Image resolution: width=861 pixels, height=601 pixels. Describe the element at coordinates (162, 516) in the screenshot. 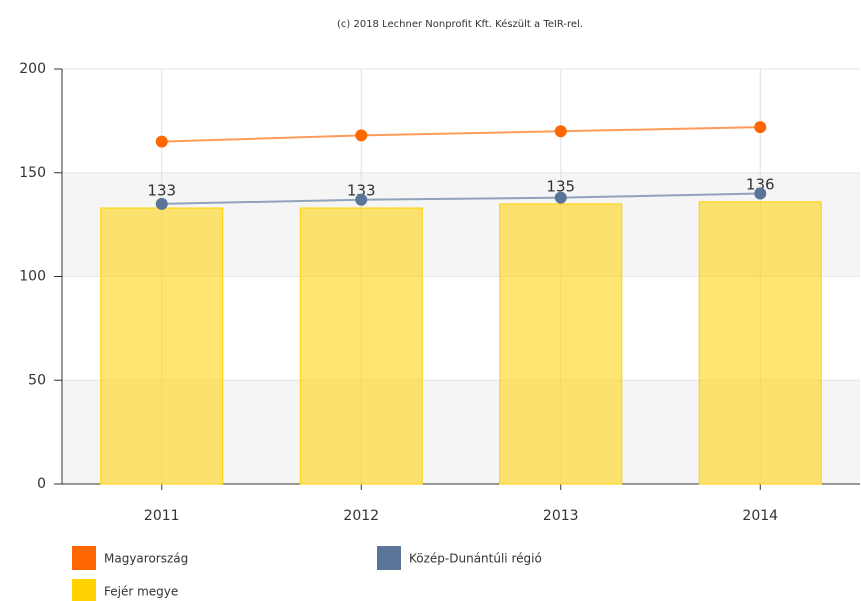

I see `x-tick-label: 2011` at that location.